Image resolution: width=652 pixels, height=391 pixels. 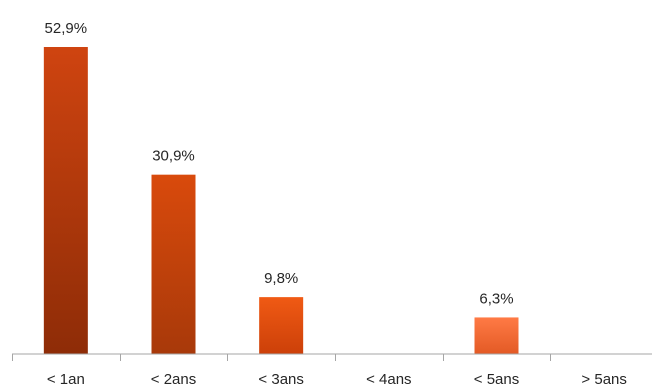 What do you see at coordinates (281, 278) in the screenshot?
I see `data-label: 9,8%` at bounding box center [281, 278].